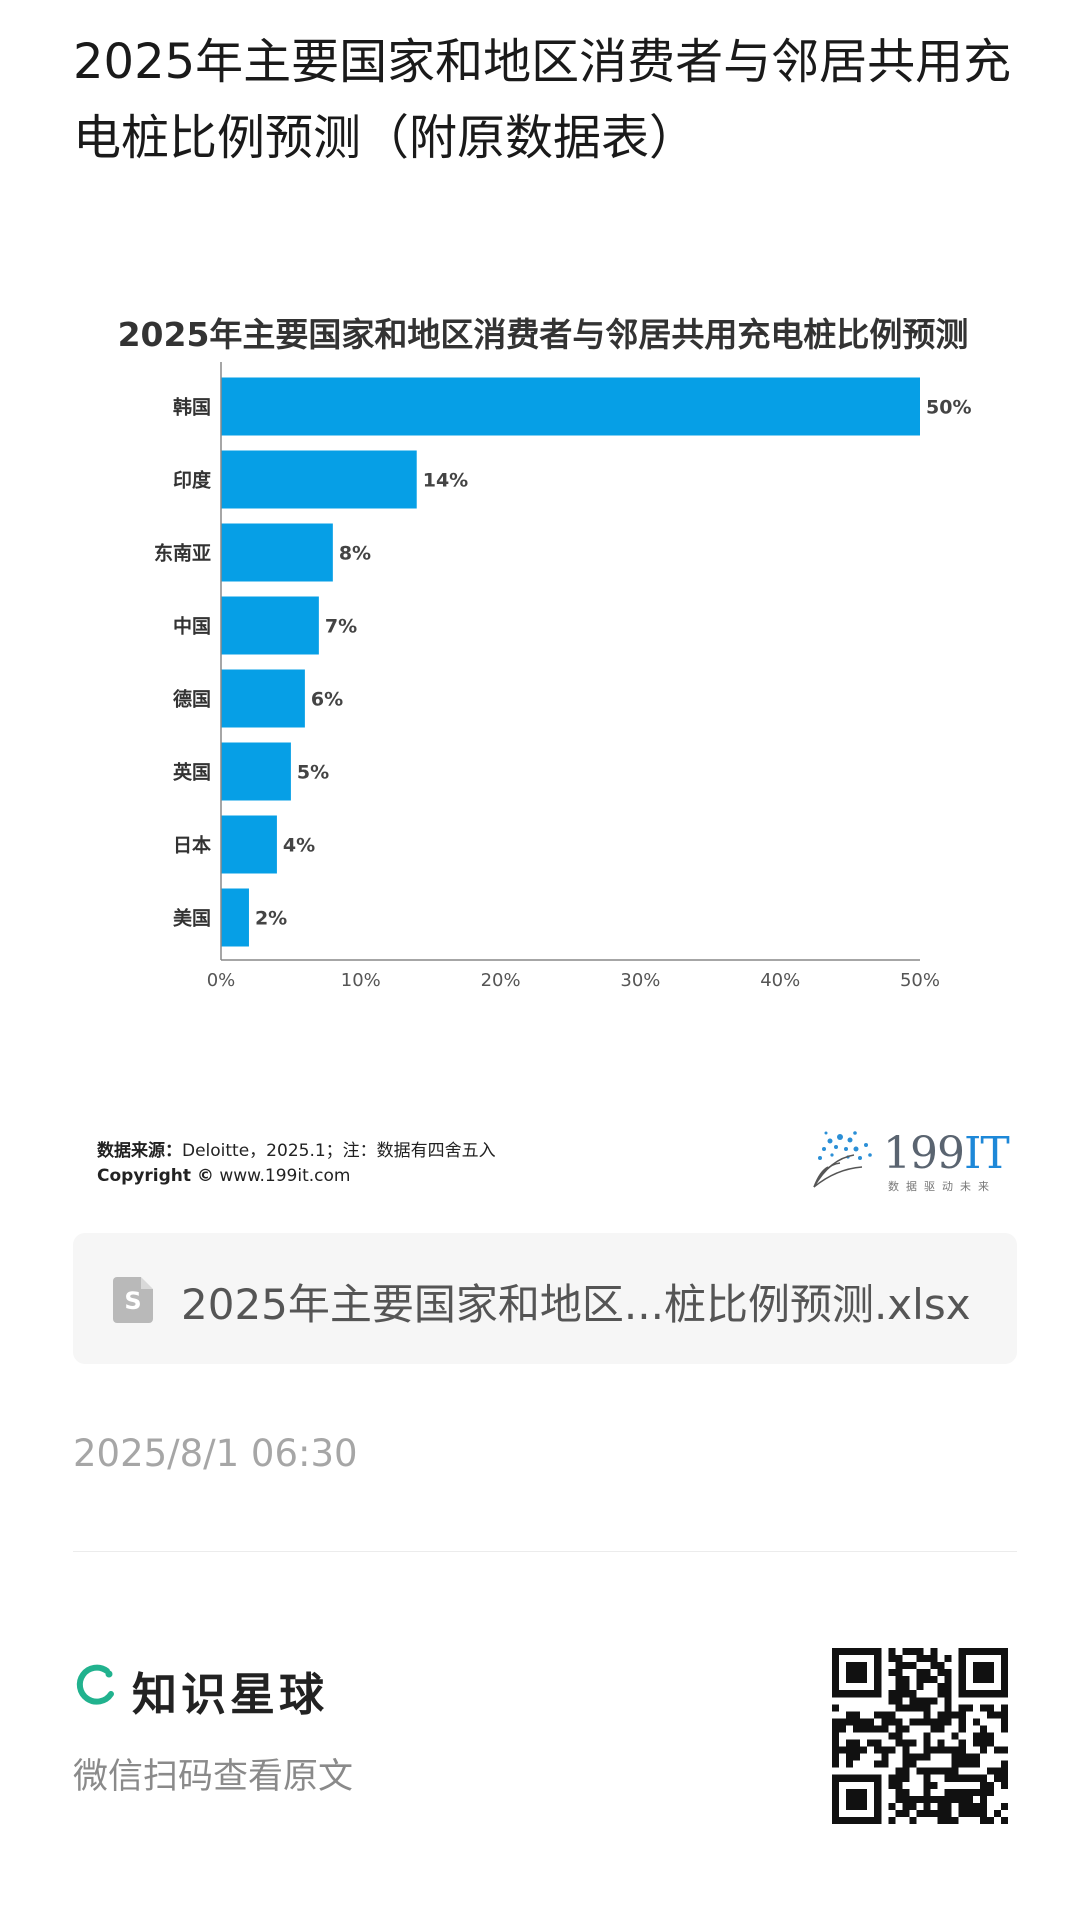 The image size is (1080, 1911). What do you see at coordinates (95, 1684) in the screenshot?
I see `zsxq-logo-icon` at bounding box center [95, 1684].